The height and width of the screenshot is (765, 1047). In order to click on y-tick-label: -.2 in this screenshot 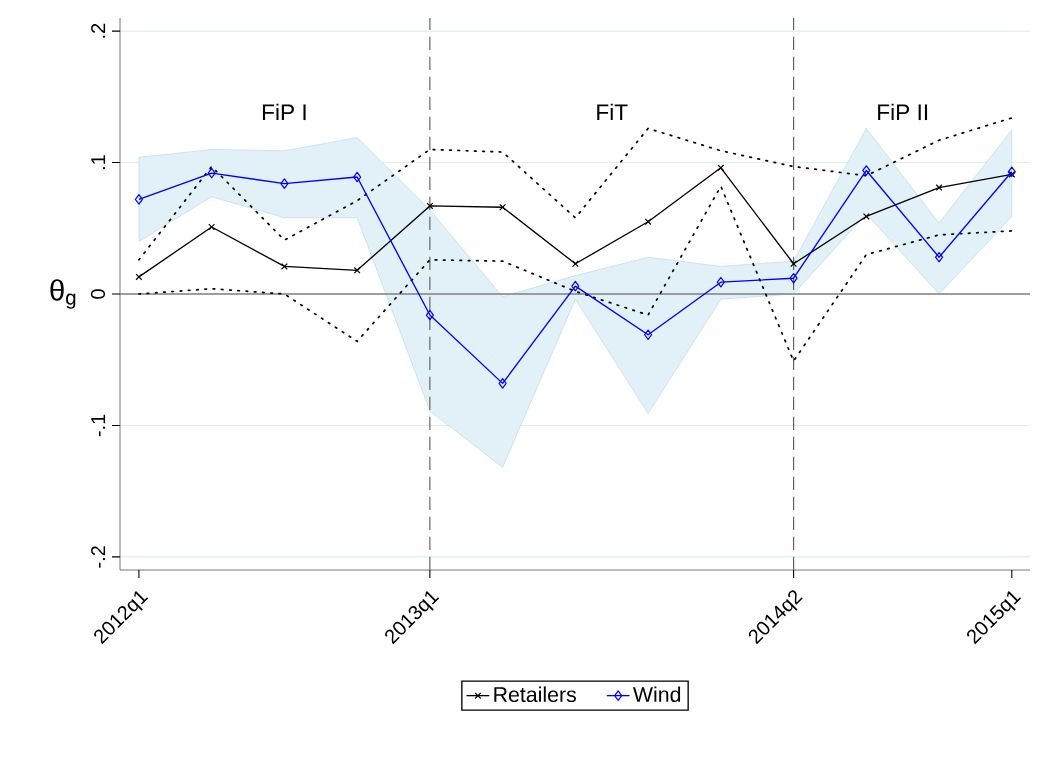, I will do `click(98, 557)`.